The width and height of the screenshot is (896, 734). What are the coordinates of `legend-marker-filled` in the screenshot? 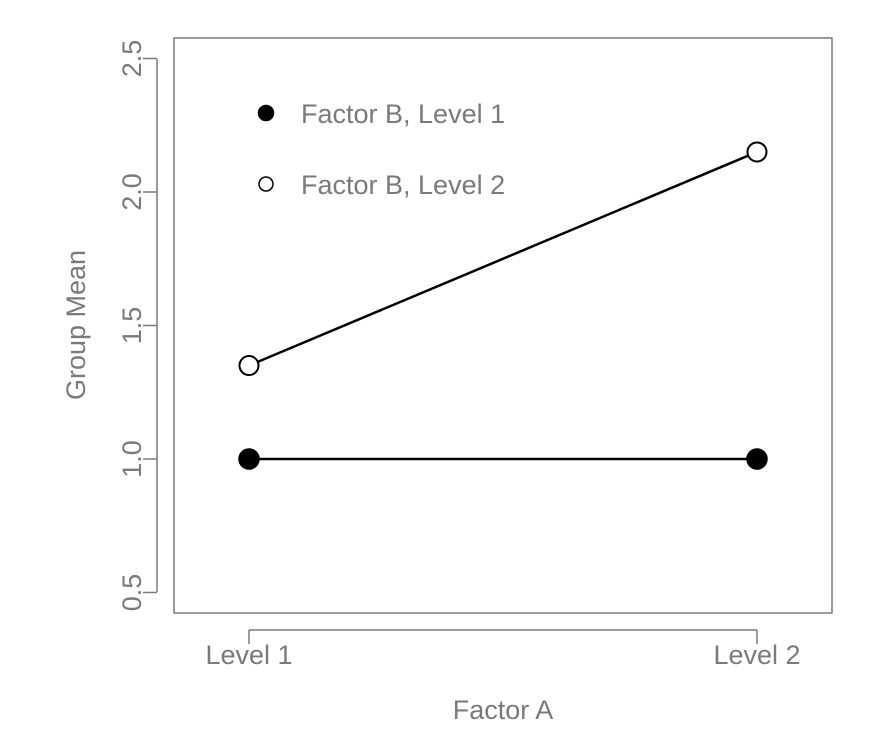 It's located at (266, 113).